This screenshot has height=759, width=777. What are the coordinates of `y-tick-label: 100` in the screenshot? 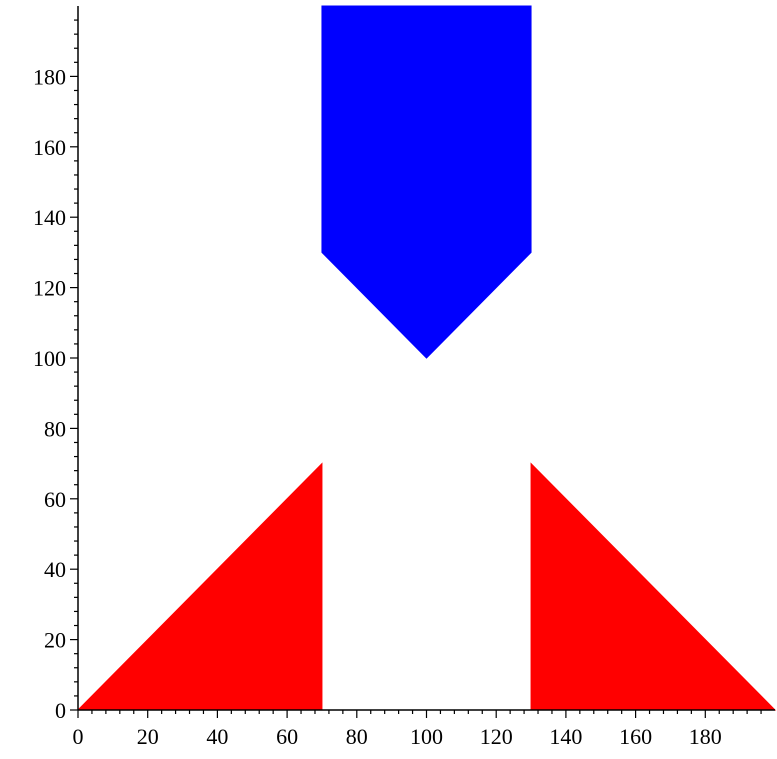 It's located at (49, 358).